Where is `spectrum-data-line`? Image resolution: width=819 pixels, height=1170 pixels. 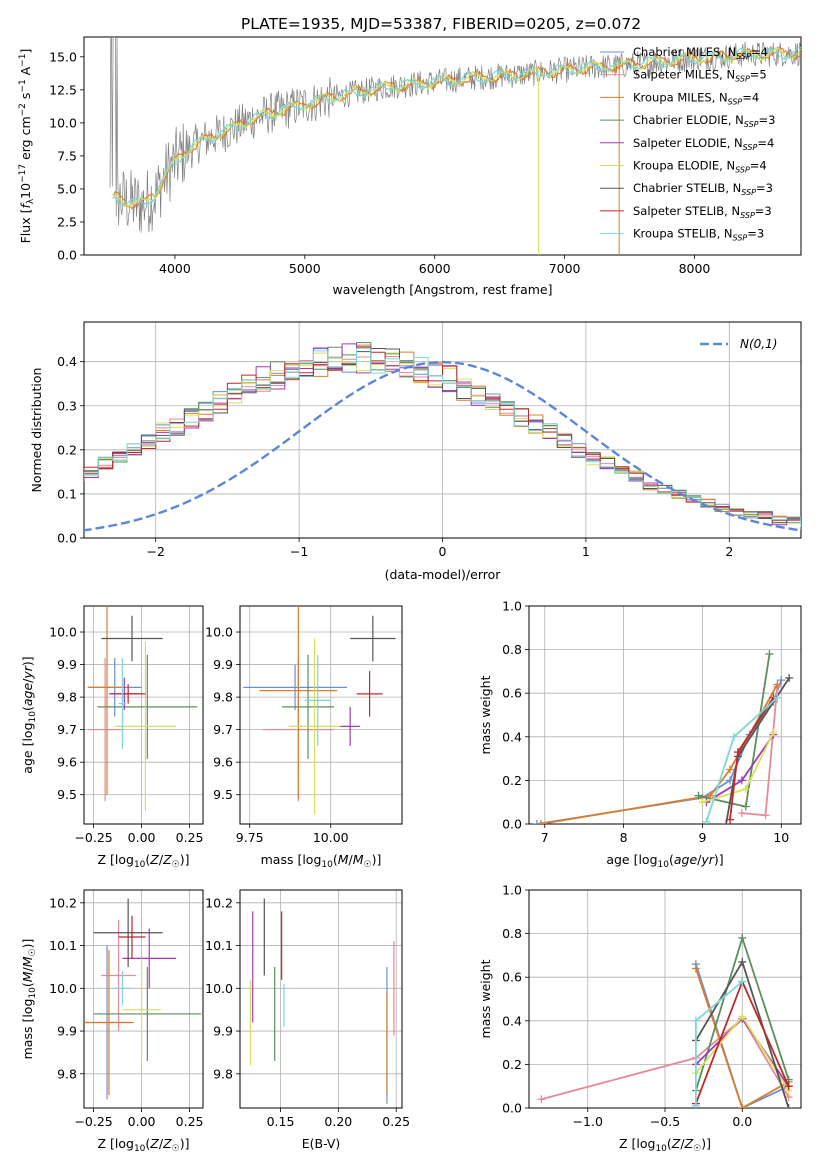 spectrum-data-line is located at coordinates (455, 135).